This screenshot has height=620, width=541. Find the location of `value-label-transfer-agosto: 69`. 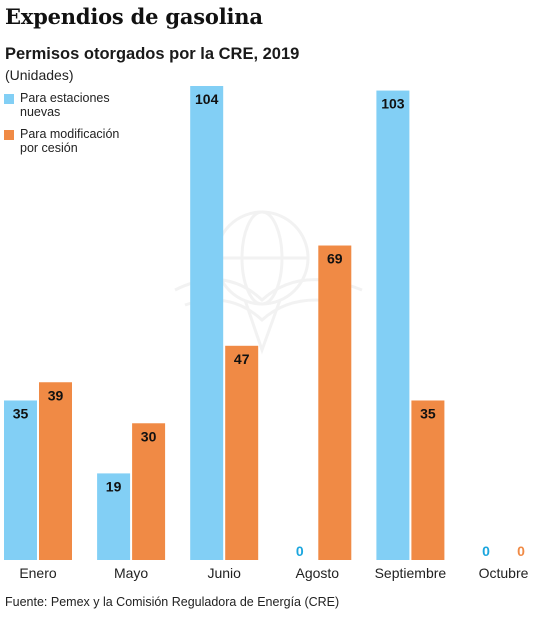

value-label-transfer-agosto: 69 is located at coordinates (335, 259).